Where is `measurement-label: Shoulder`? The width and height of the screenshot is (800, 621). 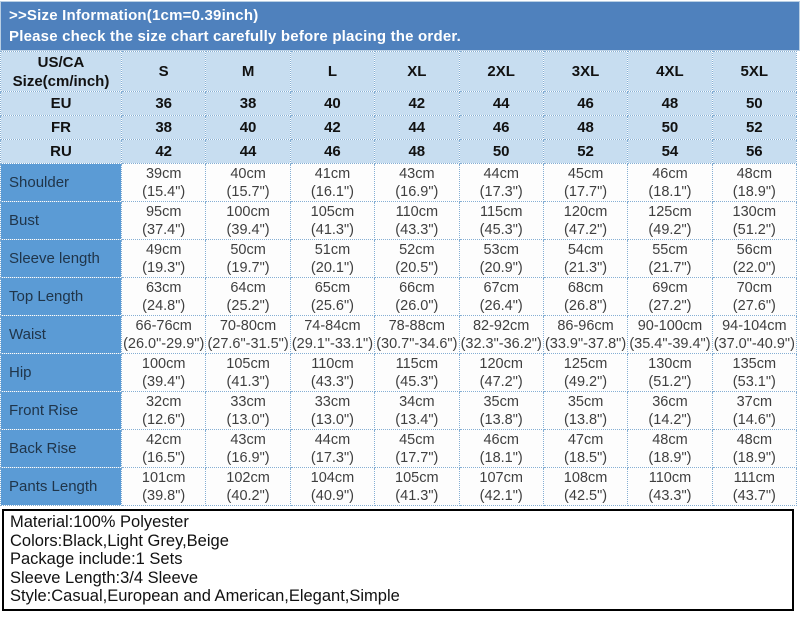 measurement-label: Shoulder is located at coordinates (61, 182).